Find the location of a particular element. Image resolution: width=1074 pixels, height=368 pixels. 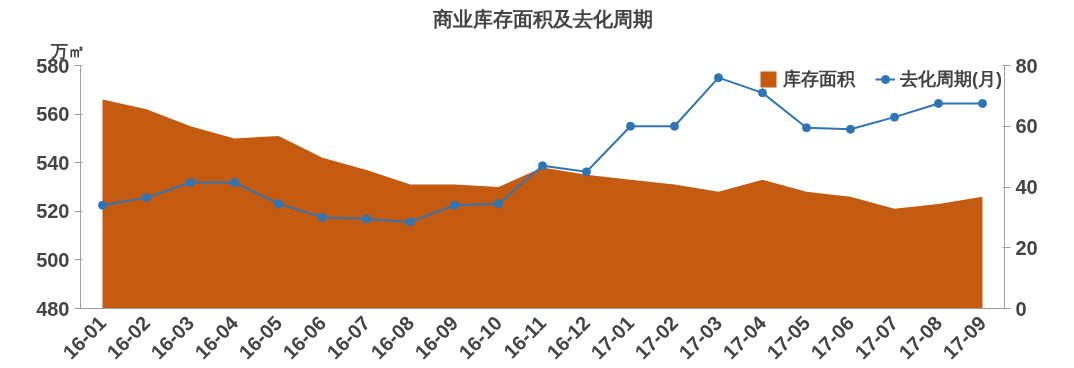

y-tick-label: 560 is located at coordinates (53, 114).